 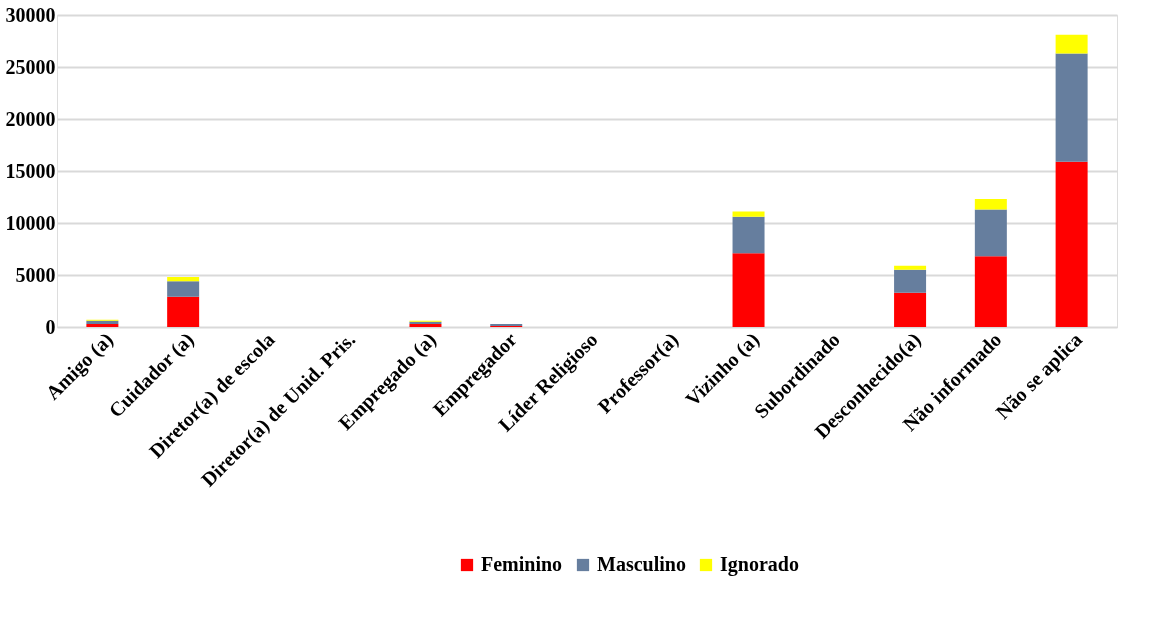 What do you see at coordinates (30, 170) in the screenshot?
I see `y-tick-label: 15000` at bounding box center [30, 170].